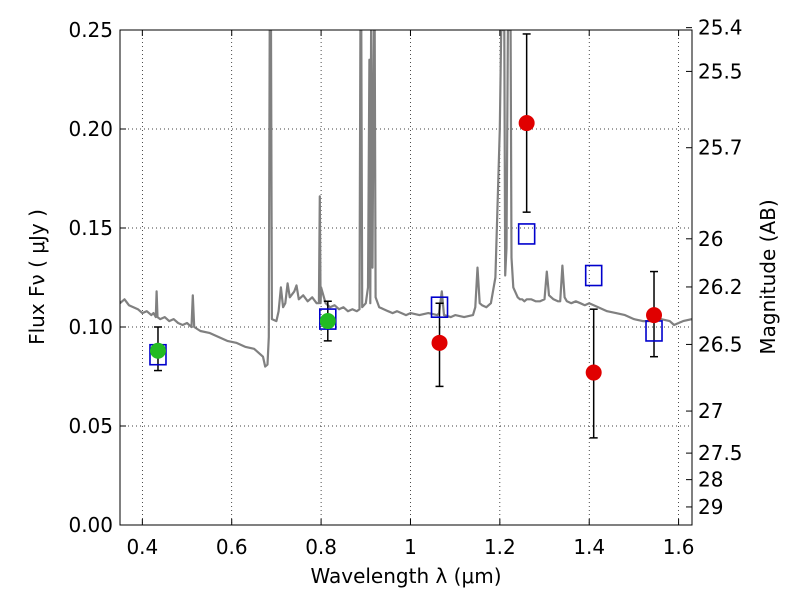 This screenshot has height=600, width=800. Describe the element at coordinates (90, 327) in the screenshot. I see `y-tick-label: 0.10` at that location.